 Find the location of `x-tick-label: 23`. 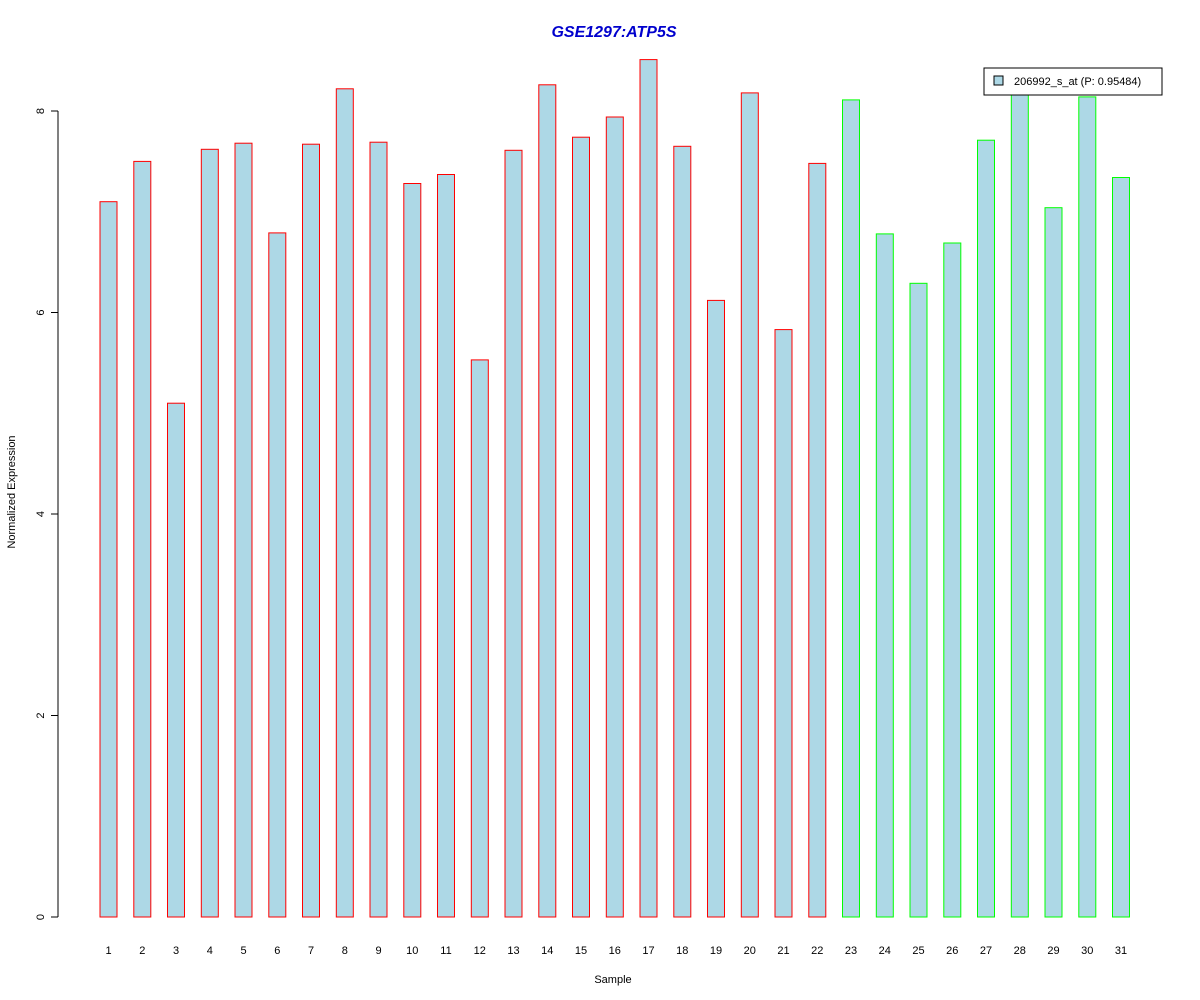

x-tick-label: 23 is located at coordinates (851, 951).